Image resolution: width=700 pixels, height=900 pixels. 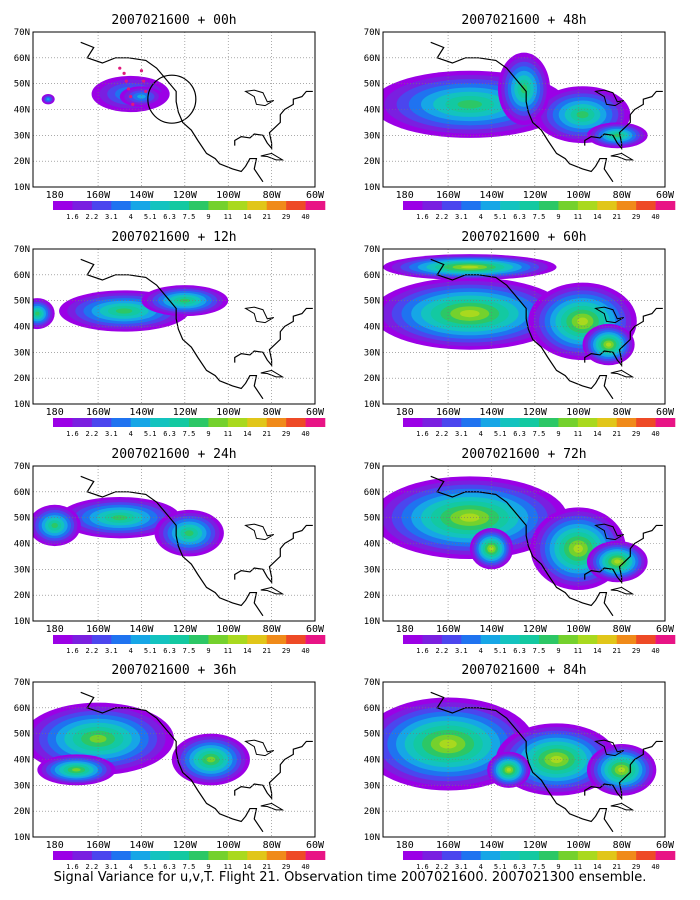 What do you see at coordinates (131, 651) in the screenshot?
I see `colorbar-label: 4` at bounding box center [131, 651].